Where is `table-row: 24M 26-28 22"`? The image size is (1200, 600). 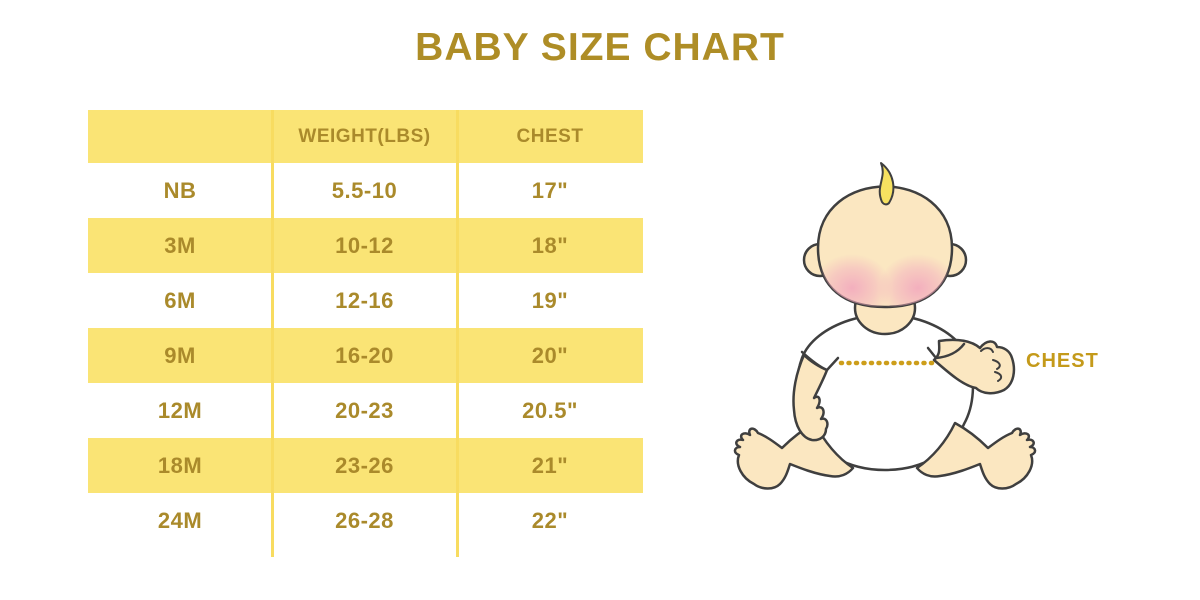
table-row: 24M 26-28 22" is located at coordinates (365, 520).